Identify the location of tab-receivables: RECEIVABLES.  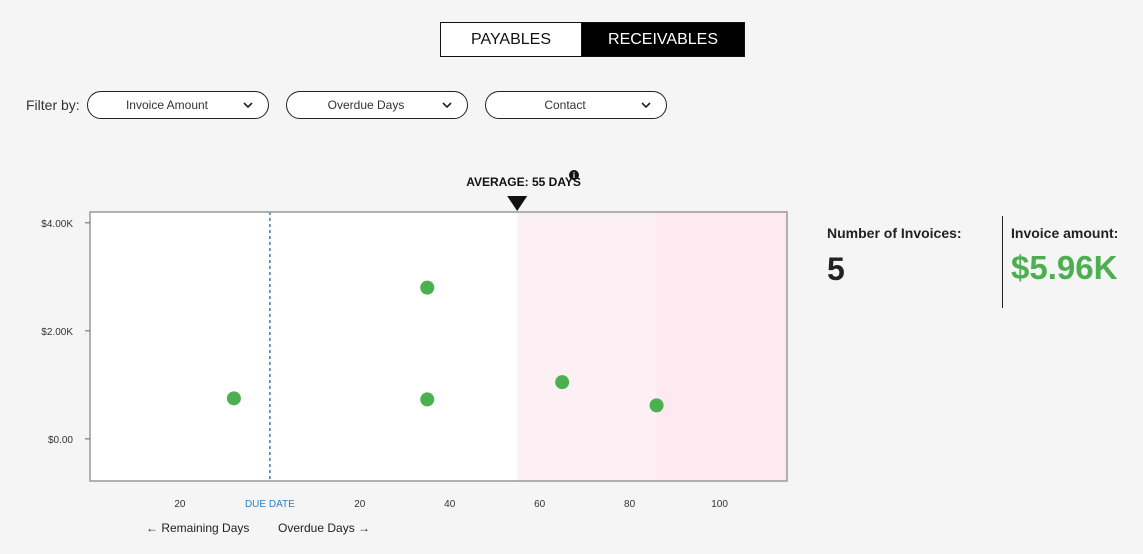
(663, 39).